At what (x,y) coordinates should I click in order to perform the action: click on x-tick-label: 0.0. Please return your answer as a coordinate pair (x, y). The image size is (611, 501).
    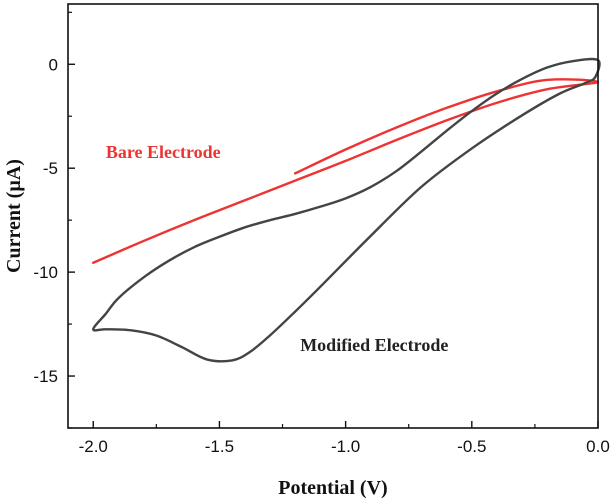
    Looking at the image, I should click on (598, 446).